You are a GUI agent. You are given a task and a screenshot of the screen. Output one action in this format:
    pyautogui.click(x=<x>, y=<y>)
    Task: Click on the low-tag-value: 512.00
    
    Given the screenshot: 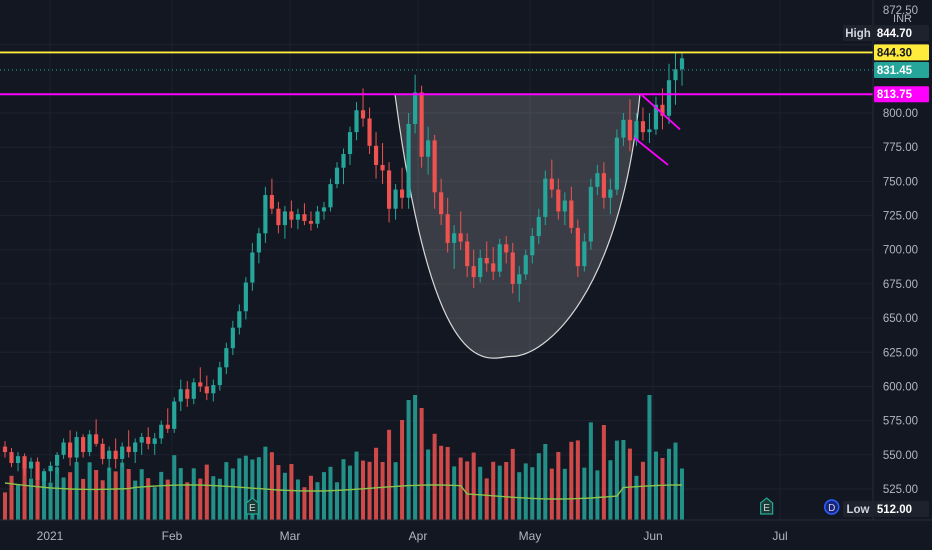 What is the action you would take?
    pyautogui.click(x=894, y=510)
    